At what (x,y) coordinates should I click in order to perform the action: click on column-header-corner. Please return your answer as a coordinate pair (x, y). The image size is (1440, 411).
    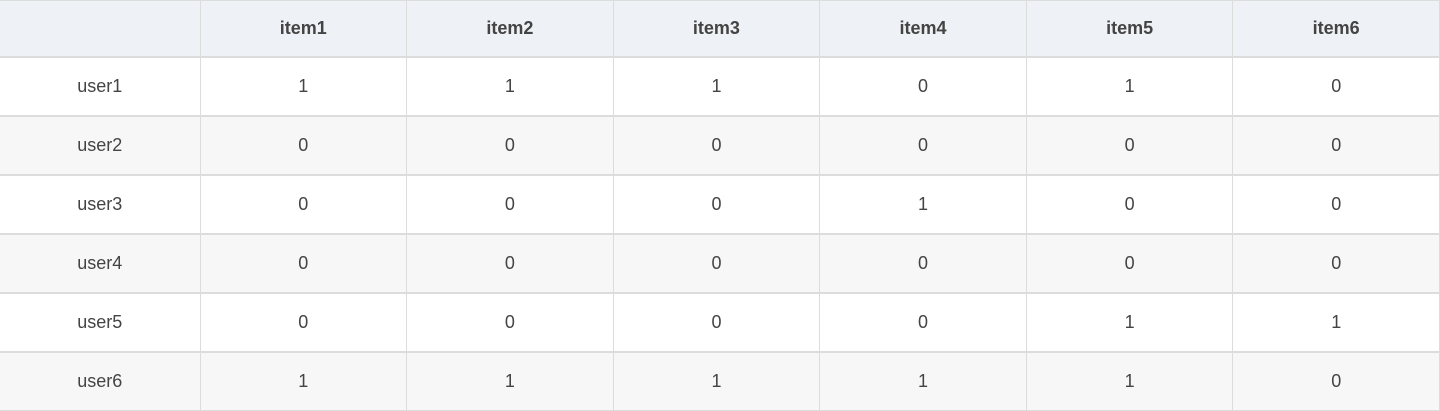
    Looking at the image, I should click on (100, 29).